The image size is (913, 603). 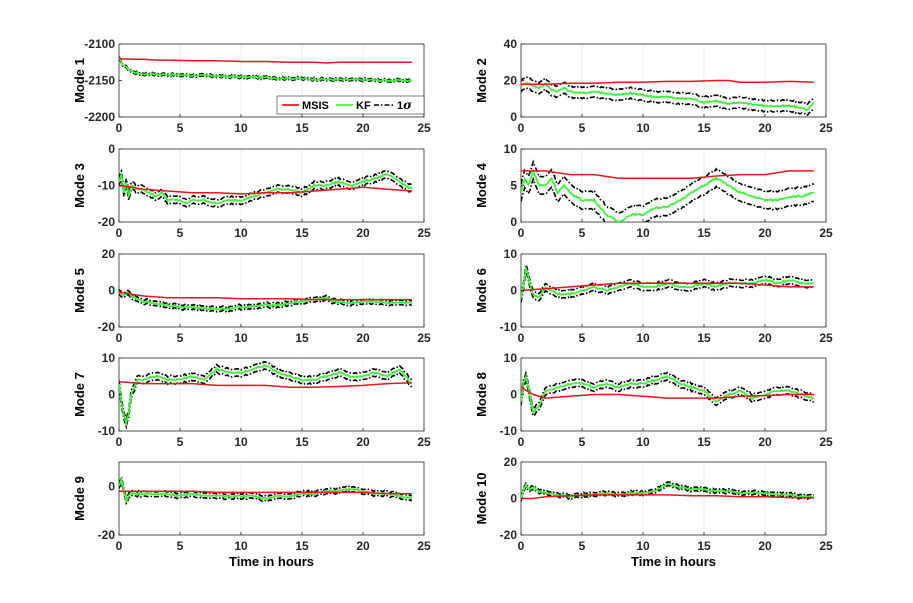 What do you see at coordinates (513, 186) in the screenshot?
I see `y-tick-label: 5` at bounding box center [513, 186].